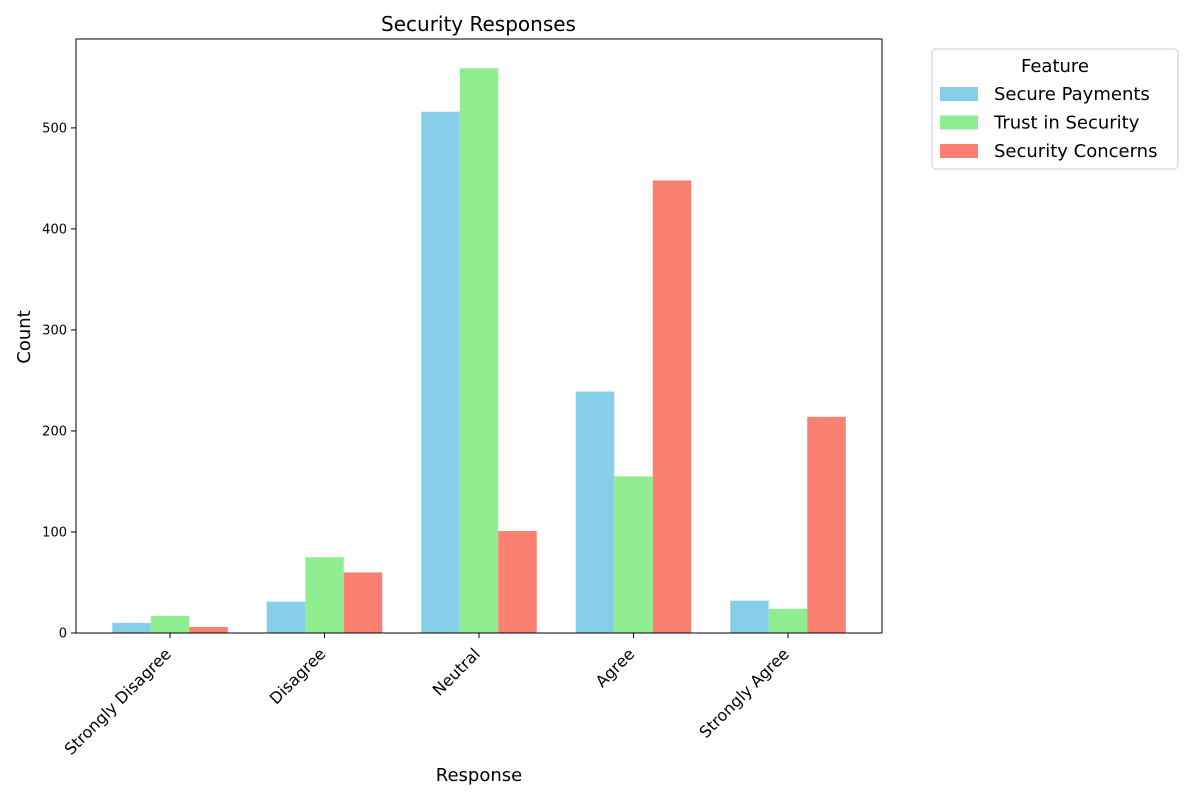  I want to click on x-tick-label-disagree: Disagree, so click(298, 676).